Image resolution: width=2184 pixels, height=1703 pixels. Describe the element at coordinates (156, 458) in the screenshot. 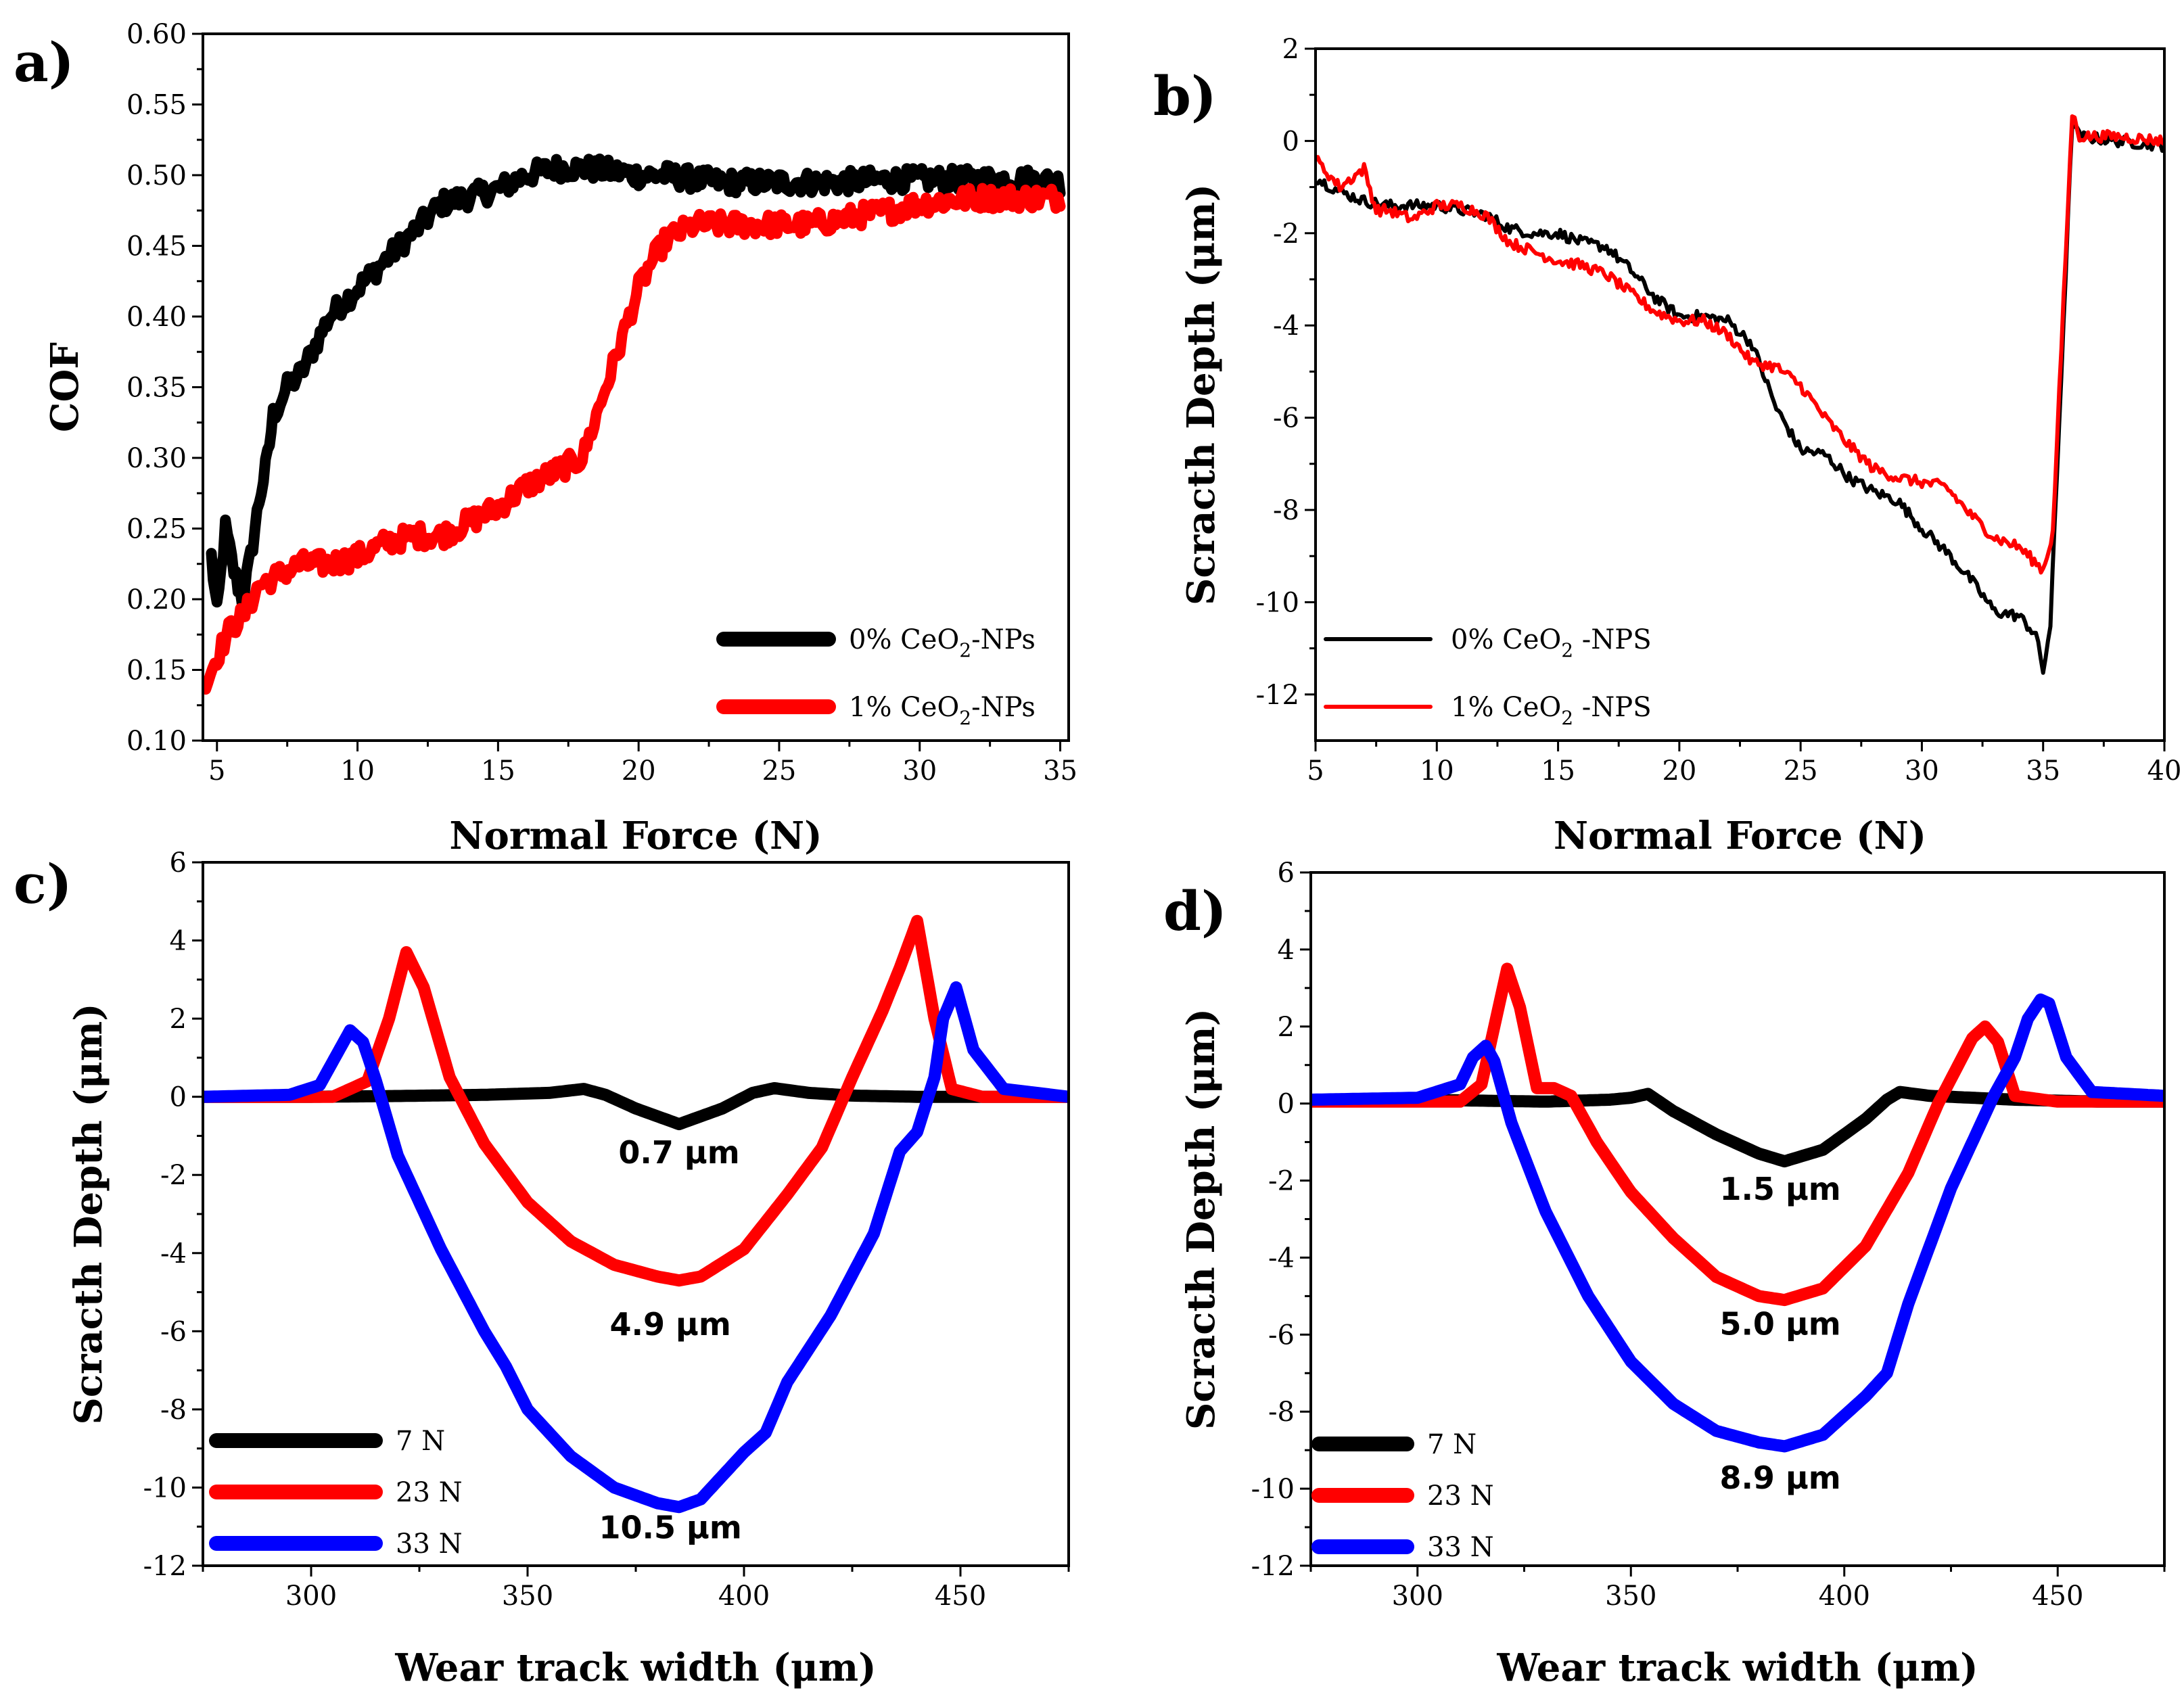

I see `y-tick-label: 0.30` at that location.